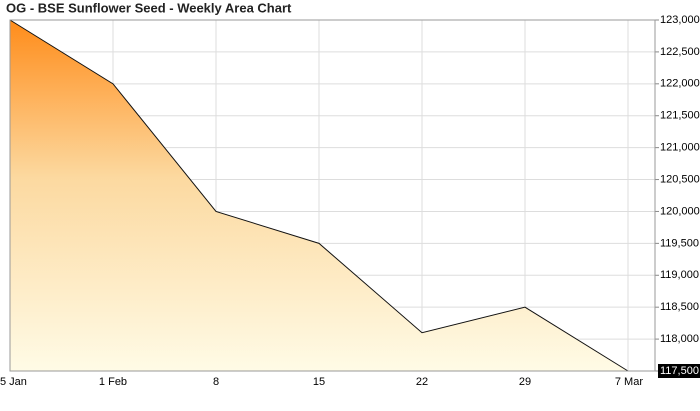 Image resolution: width=700 pixels, height=411 pixels. What do you see at coordinates (680, 179) in the screenshot?
I see `y-tick-label: 120,500` at bounding box center [680, 179].